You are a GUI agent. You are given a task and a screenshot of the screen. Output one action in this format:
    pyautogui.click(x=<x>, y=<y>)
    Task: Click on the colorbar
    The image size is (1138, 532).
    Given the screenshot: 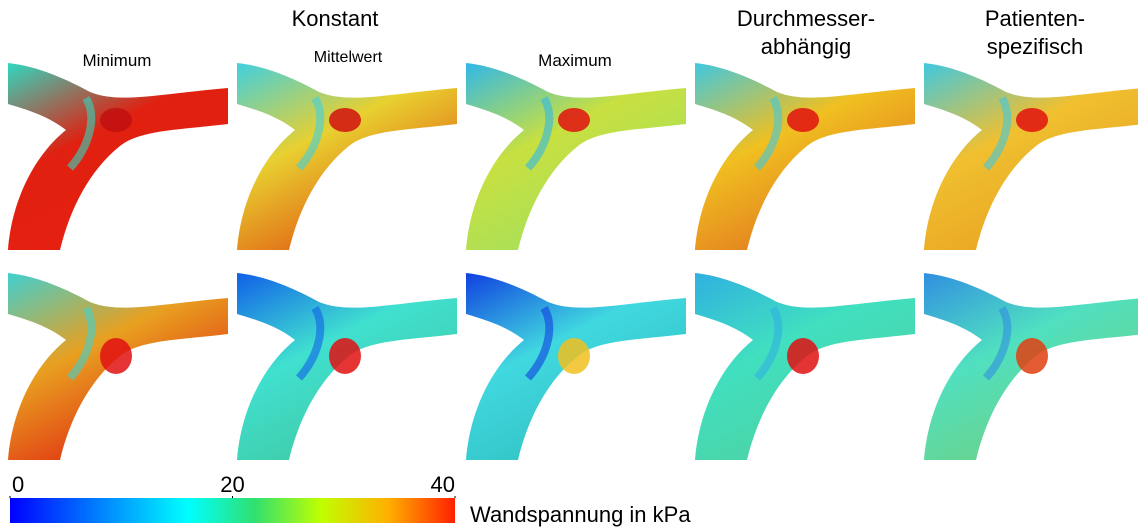 What is the action you would take?
    pyautogui.click(x=232, y=510)
    